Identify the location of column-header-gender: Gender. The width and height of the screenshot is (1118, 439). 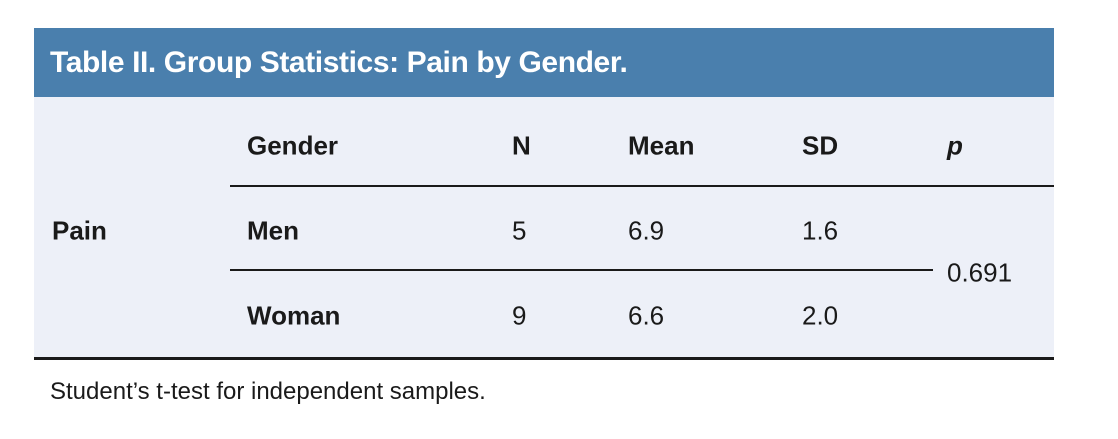
(293, 145).